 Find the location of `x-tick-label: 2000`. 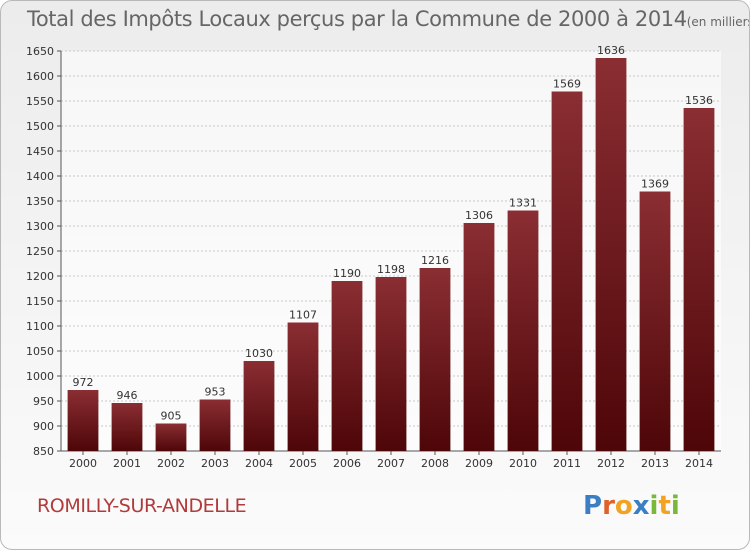

x-tick-label: 2000 is located at coordinates (83, 463).